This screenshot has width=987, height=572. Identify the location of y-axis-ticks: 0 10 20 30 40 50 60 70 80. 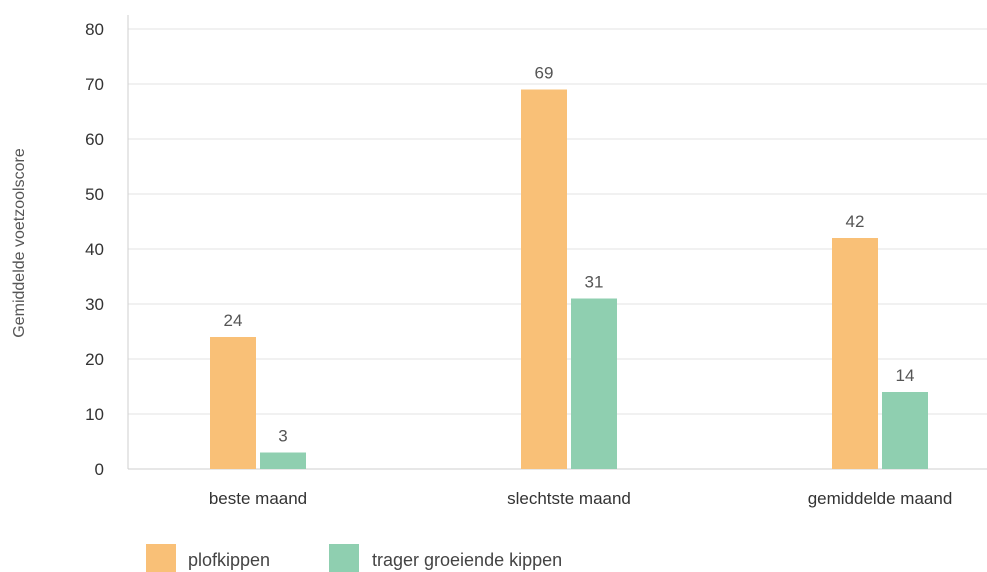
(94, 249).